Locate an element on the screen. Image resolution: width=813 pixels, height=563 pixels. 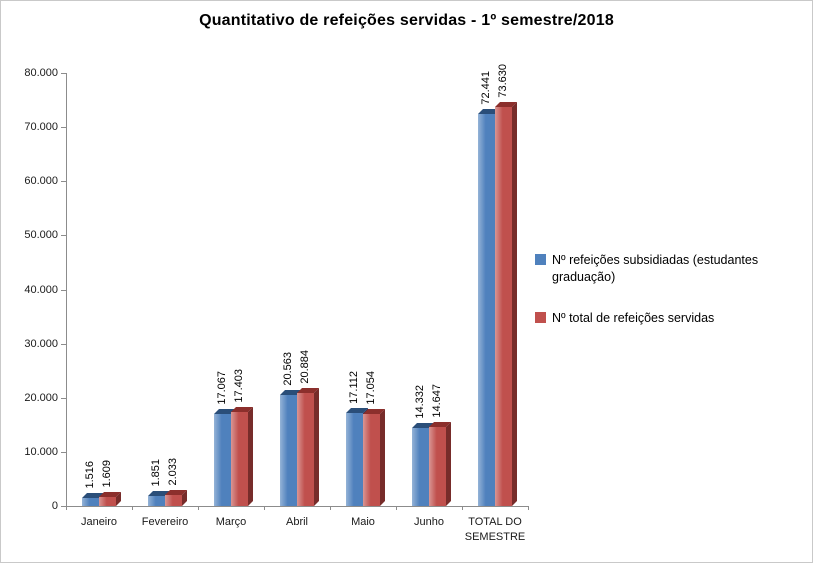
y-tick-label: 60.000 is located at coordinates (41, 181).